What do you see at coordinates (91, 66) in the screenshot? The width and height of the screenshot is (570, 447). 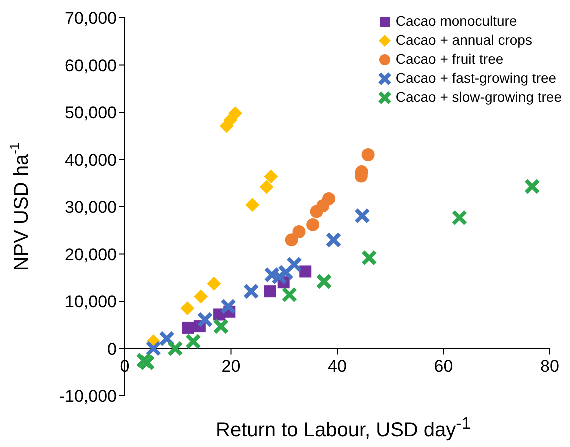 I see `y-tick-label: 60,000` at bounding box center [91, 66].